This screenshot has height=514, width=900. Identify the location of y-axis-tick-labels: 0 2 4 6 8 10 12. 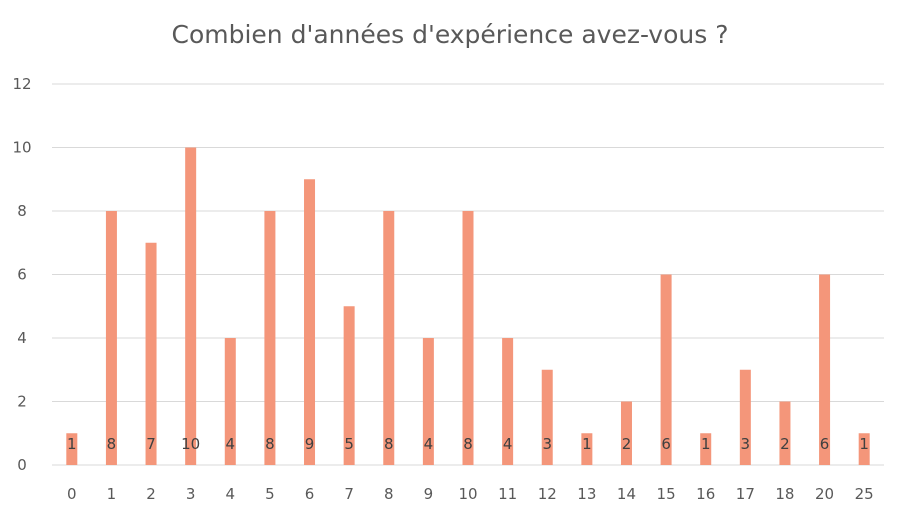
(21, 274).